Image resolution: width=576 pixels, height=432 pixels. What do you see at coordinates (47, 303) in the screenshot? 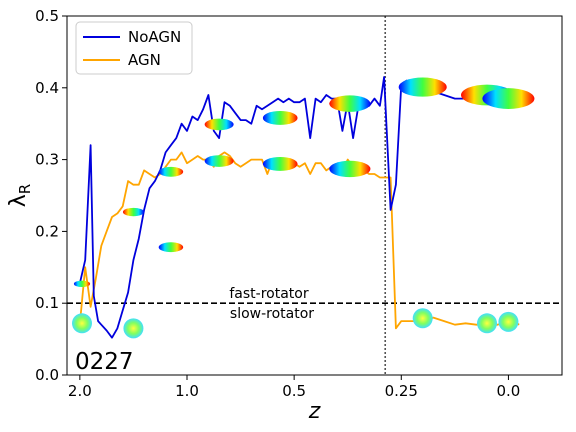
I see `y-tick-label: 0.1` at bounding box center [47, 303].